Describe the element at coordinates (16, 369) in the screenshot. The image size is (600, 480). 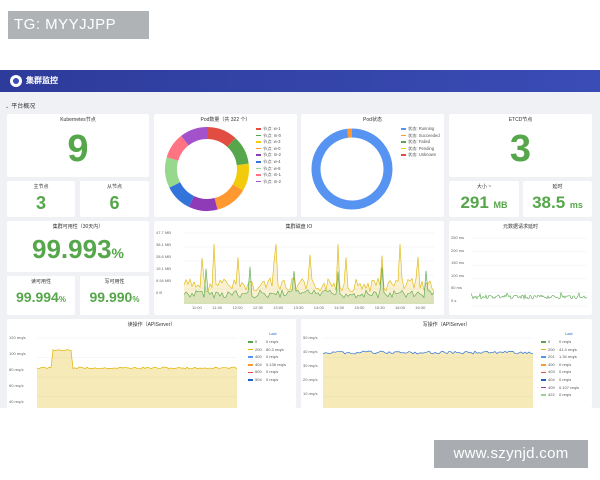
I see `y-tick-label: 80 req/s` at that location.